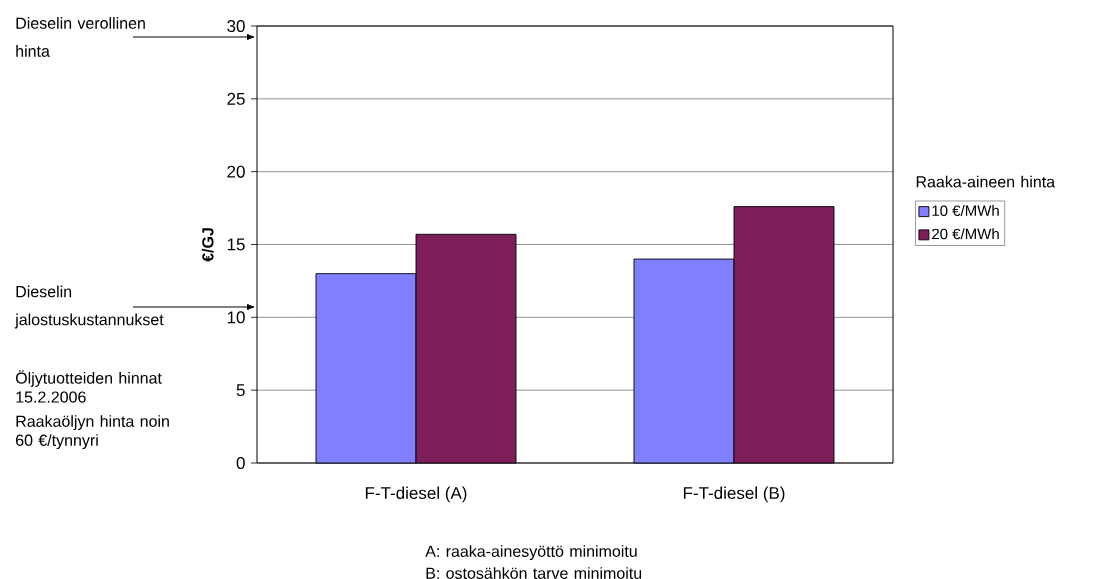 The width and height of the screenshot is (1114, 579). I want to click on text: Dieselin jalostuskustannukset, so click(89, 307).